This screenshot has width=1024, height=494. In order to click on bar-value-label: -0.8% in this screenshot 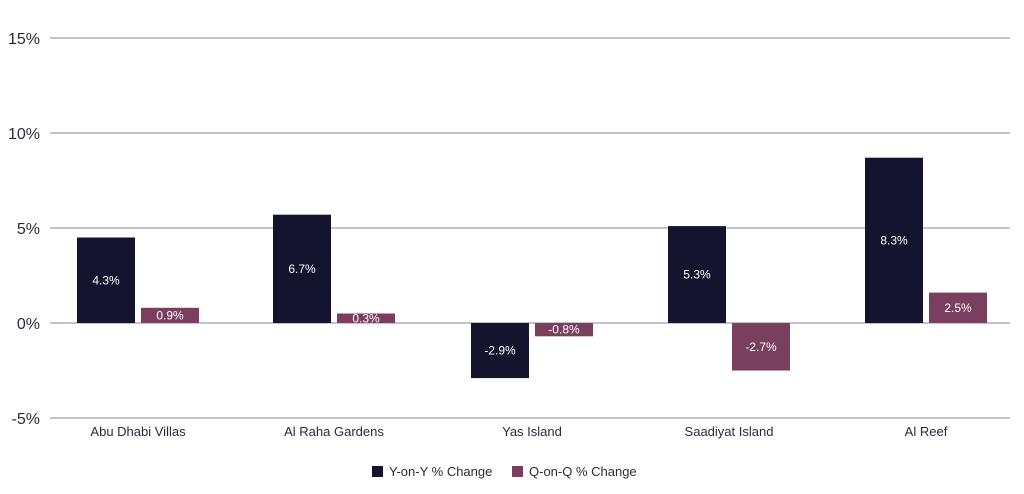, I will do `click(564, 330)`.